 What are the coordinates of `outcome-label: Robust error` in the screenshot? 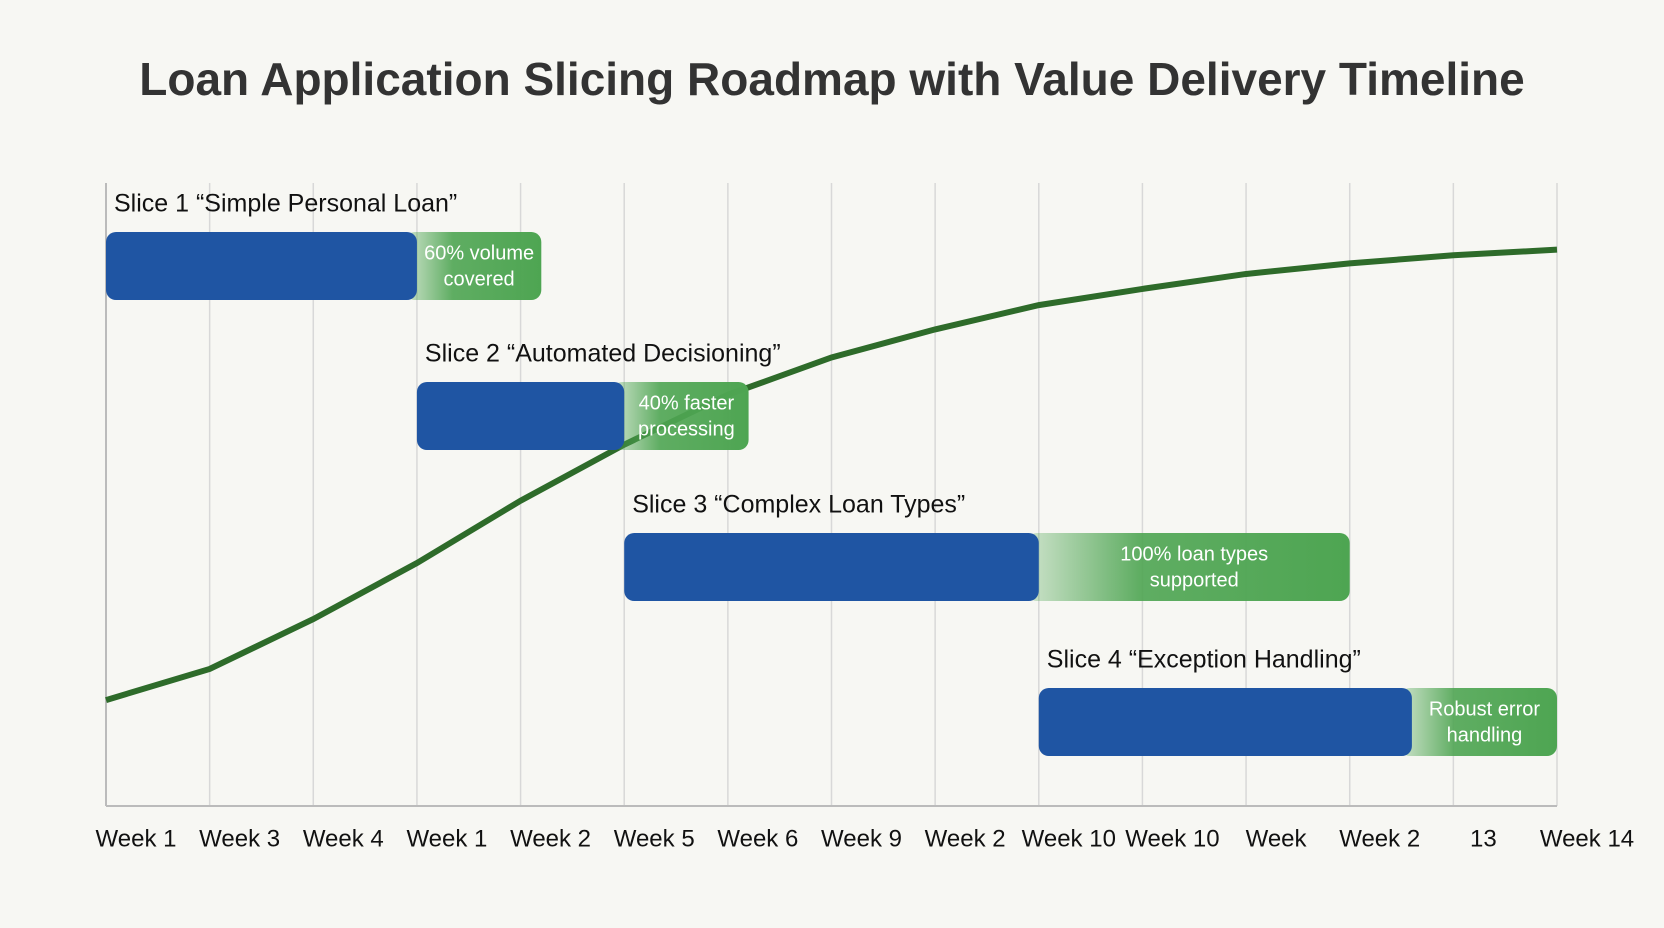 It's located at (1484, 709).